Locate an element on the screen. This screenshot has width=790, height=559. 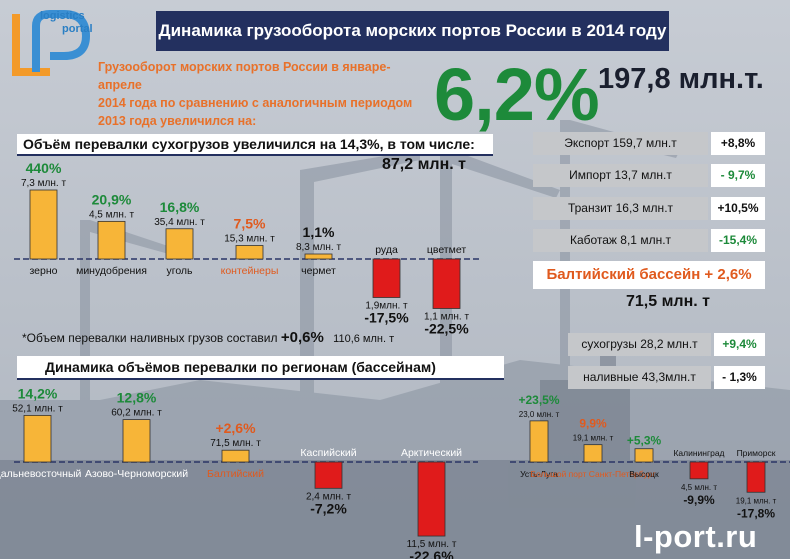
summary-row-change: - 9,7% is located at coordinates (738, 175).